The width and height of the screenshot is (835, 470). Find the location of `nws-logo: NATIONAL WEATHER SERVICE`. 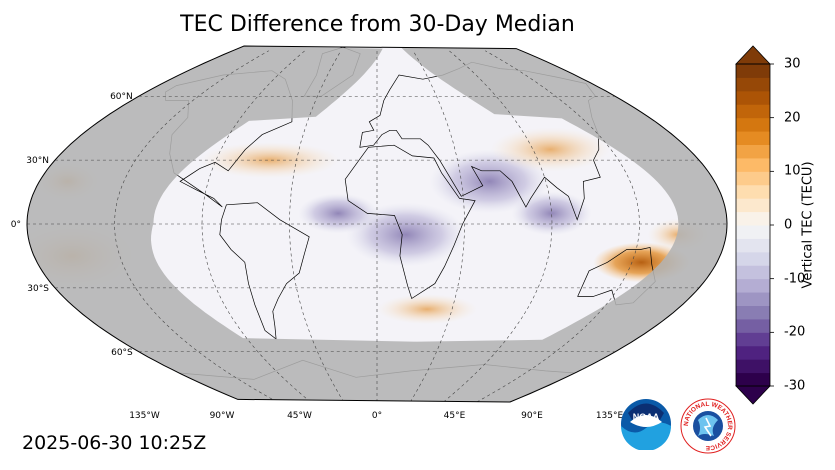

nws-logo: NATIONAL WEATHER SERVICE is located at coordinates (708, 426).